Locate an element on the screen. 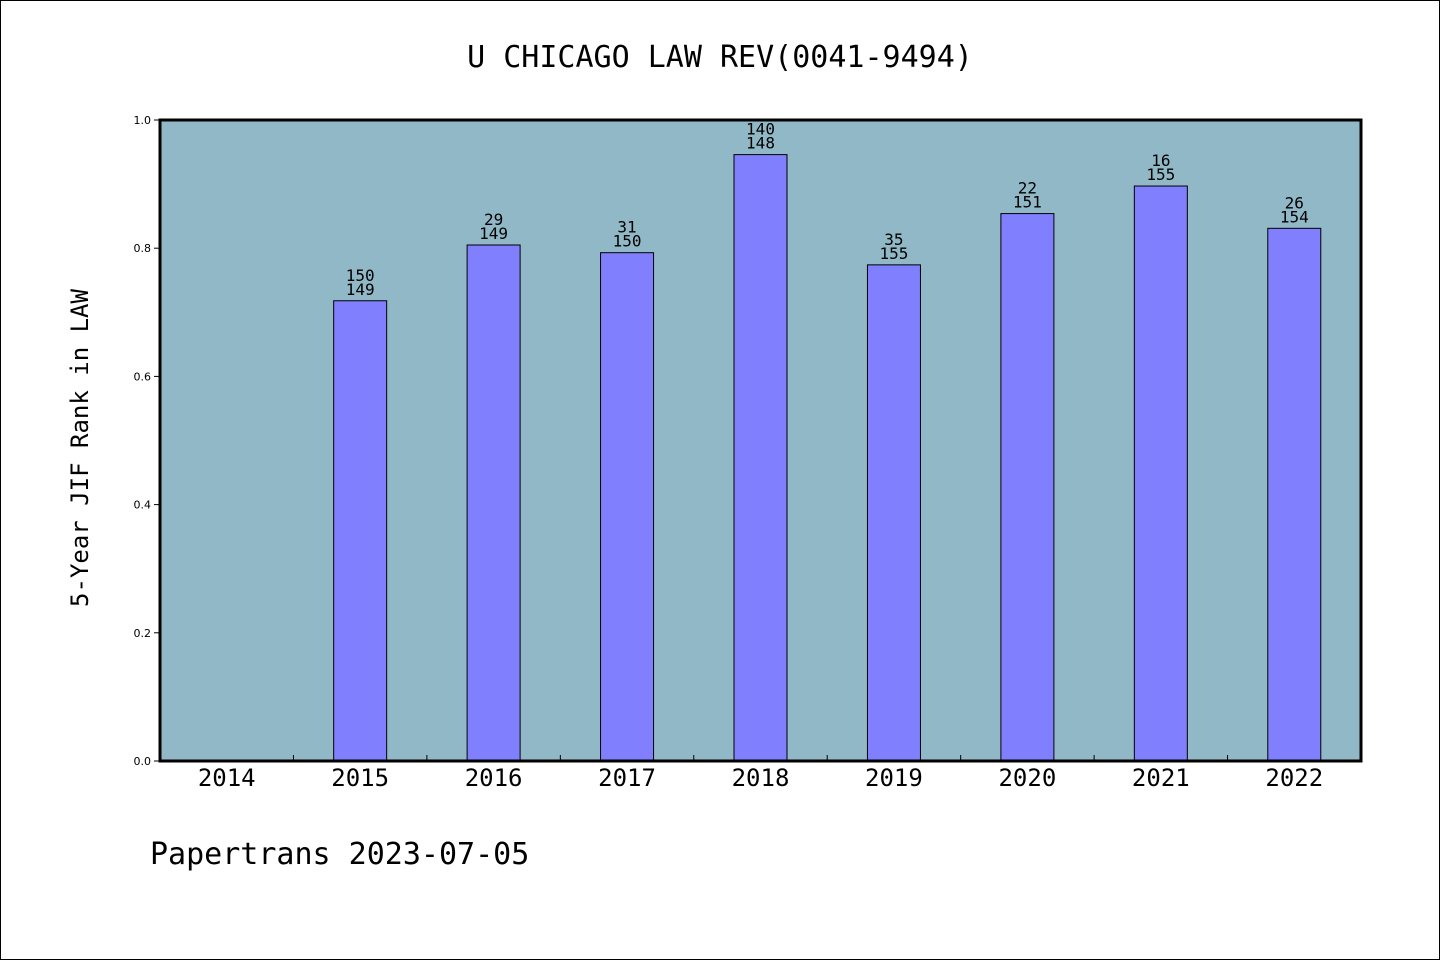  bar-2019 is located at coordinates (893, 513).